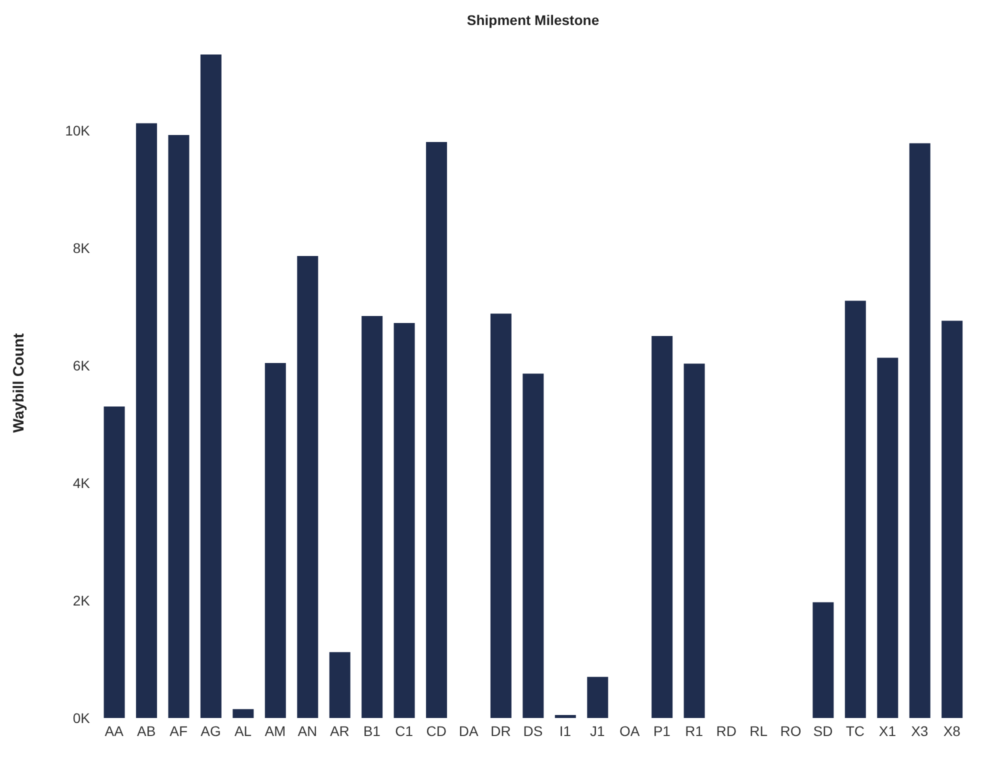 The image size is (986, 761). Describe the element at coordinates (404, 730) in the screenshot. I see `x-tick-label: C1` at that location.